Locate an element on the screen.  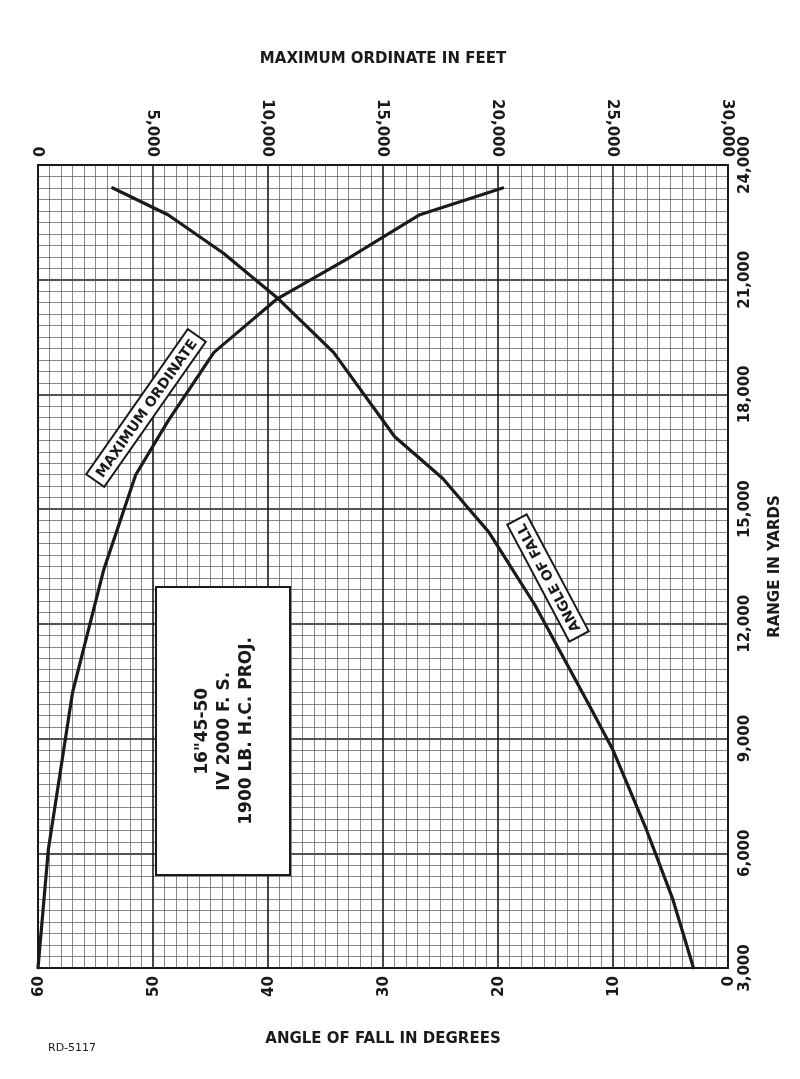
y-tick-label: 18,000 is located at coordinates (743, 394).